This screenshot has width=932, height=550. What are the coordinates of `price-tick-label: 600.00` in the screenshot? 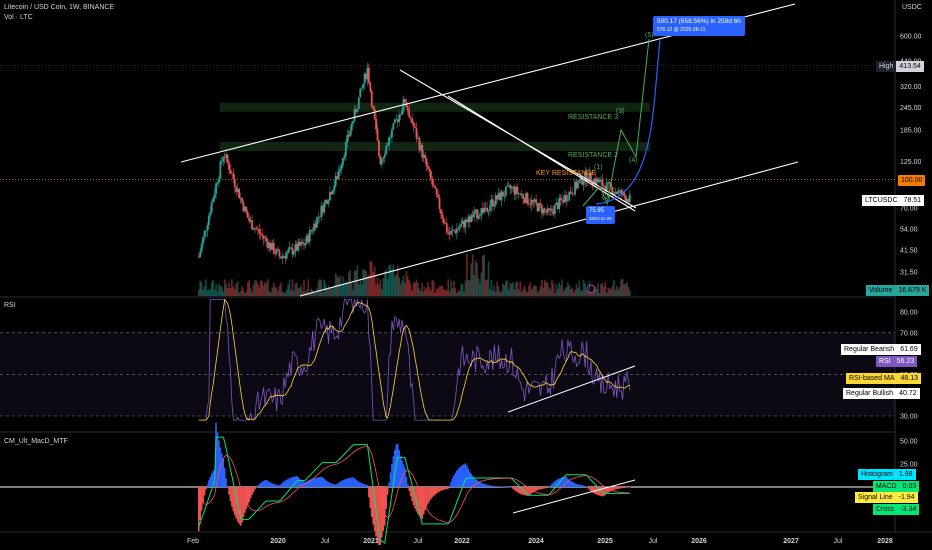 It's located at (911, 37).